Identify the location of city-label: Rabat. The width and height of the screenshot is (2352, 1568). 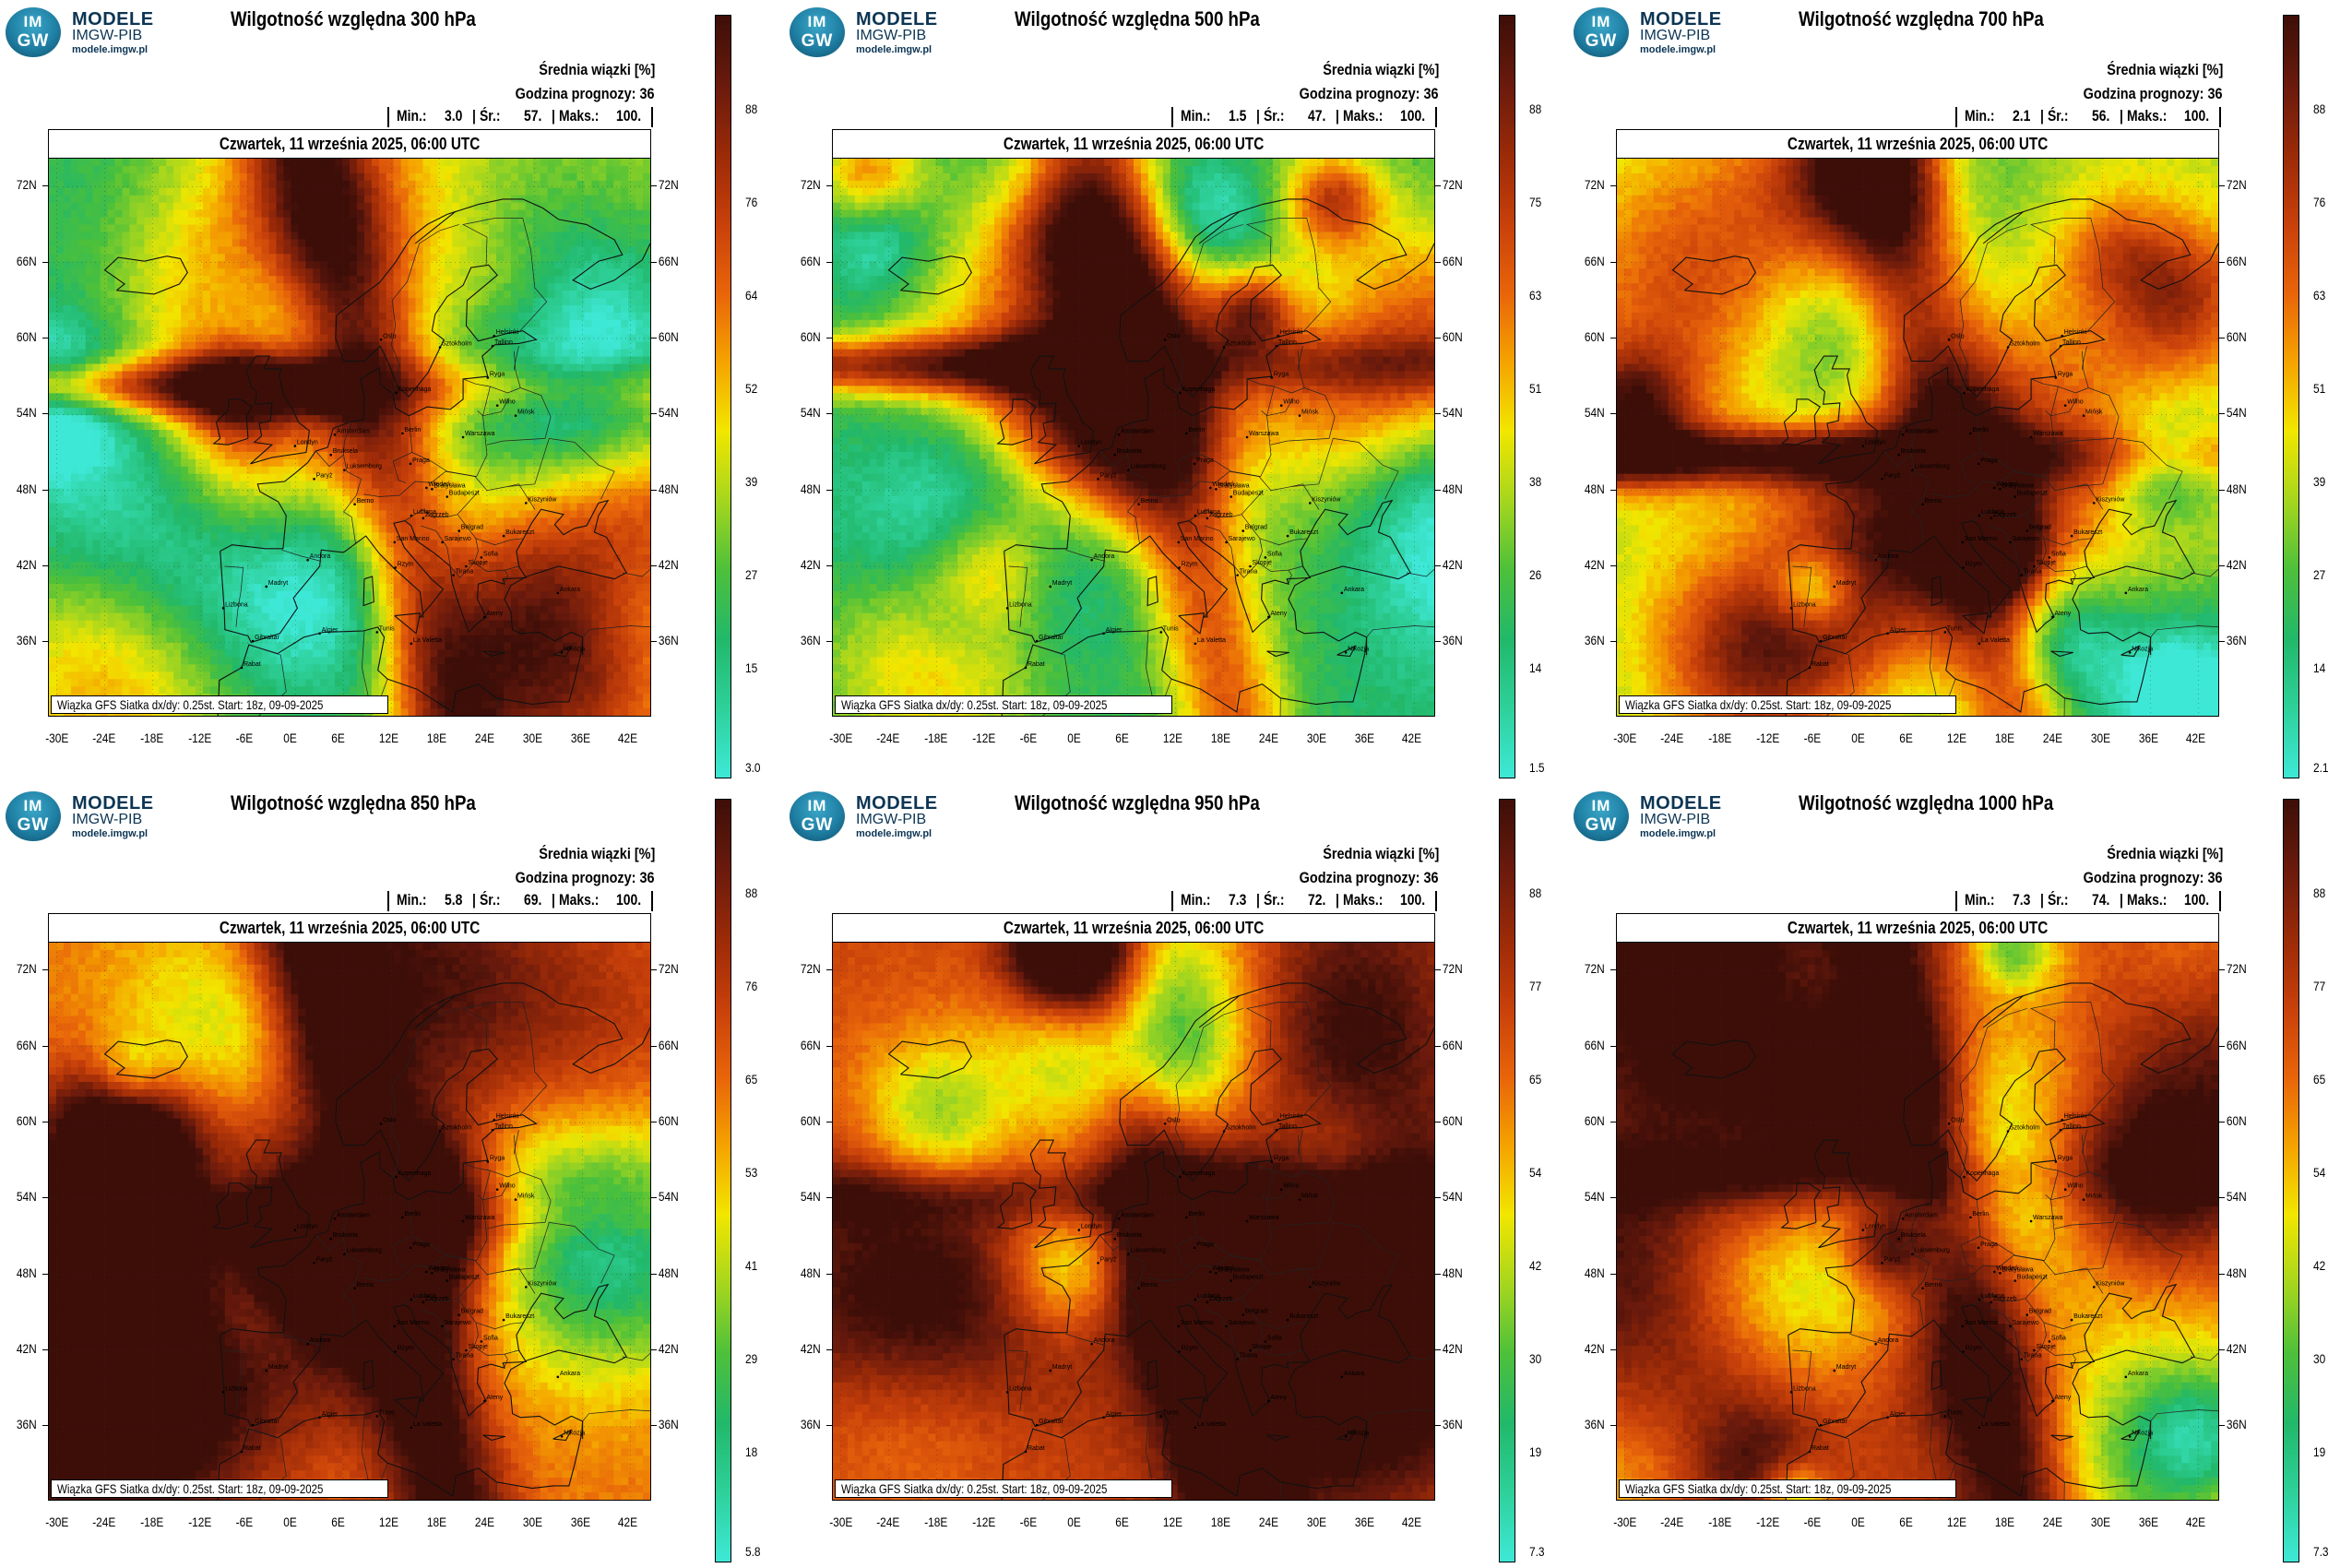
(253, 1448).